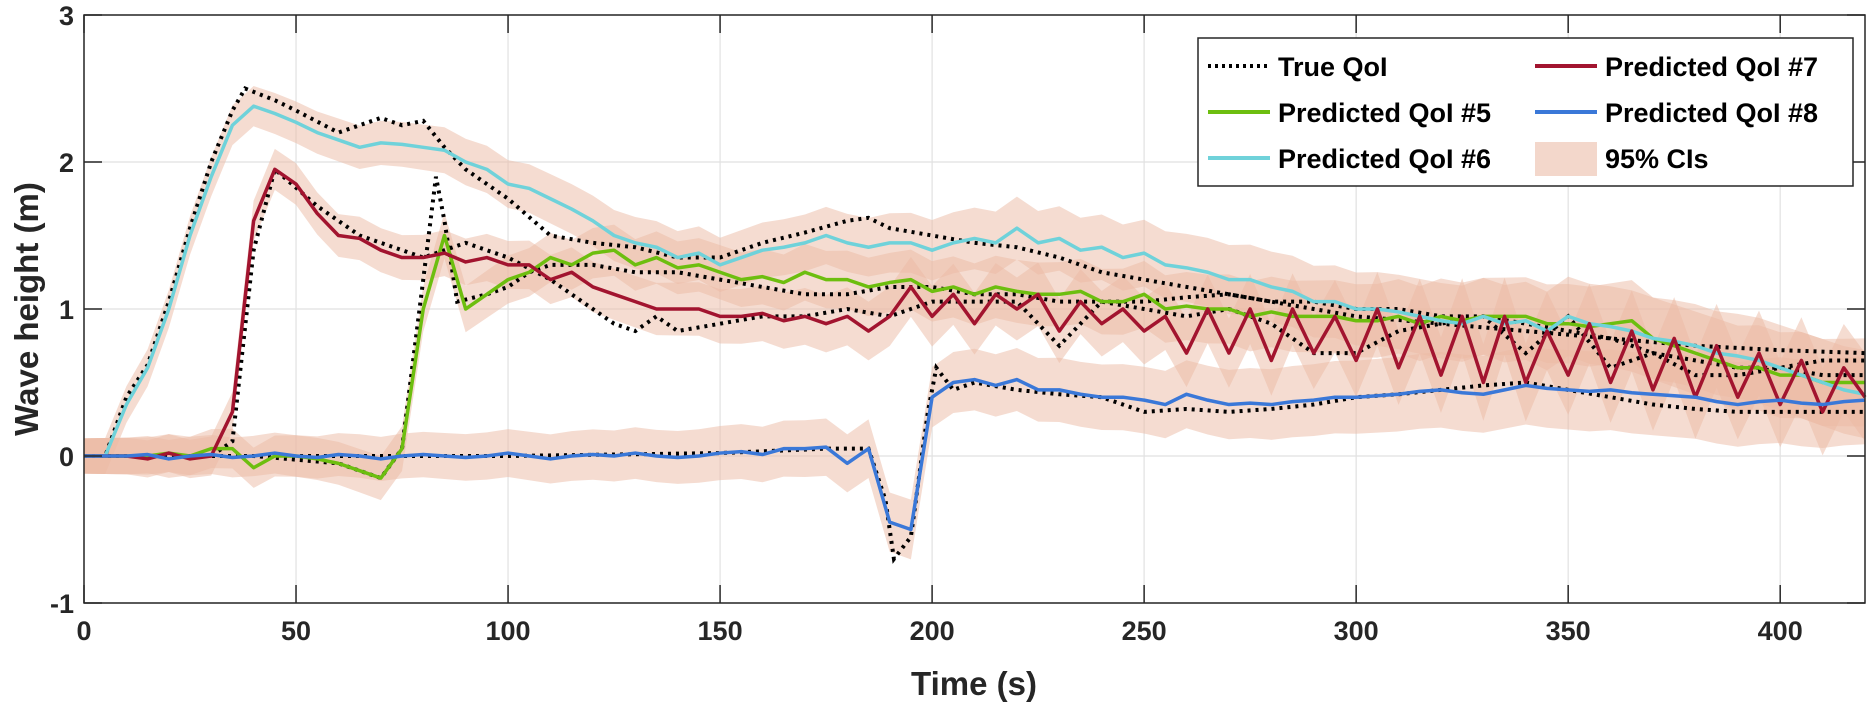  What do you see at coordinates (1711, 67) in the screenshot?
I see `legend-label-qoi7: Predicted QoI #7` at bounding box center [1711, 67].